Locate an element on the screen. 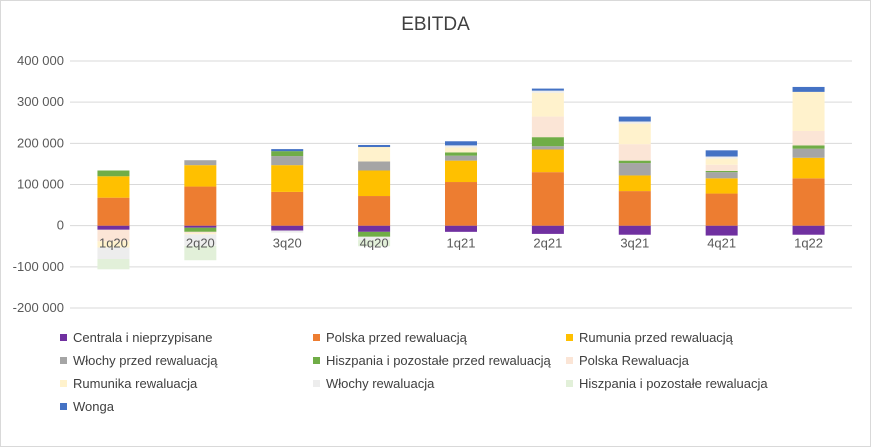 This screenshot has height=447, width=871. legend-label: Rumunika rewaluacja is located at coordinates (135, 383).